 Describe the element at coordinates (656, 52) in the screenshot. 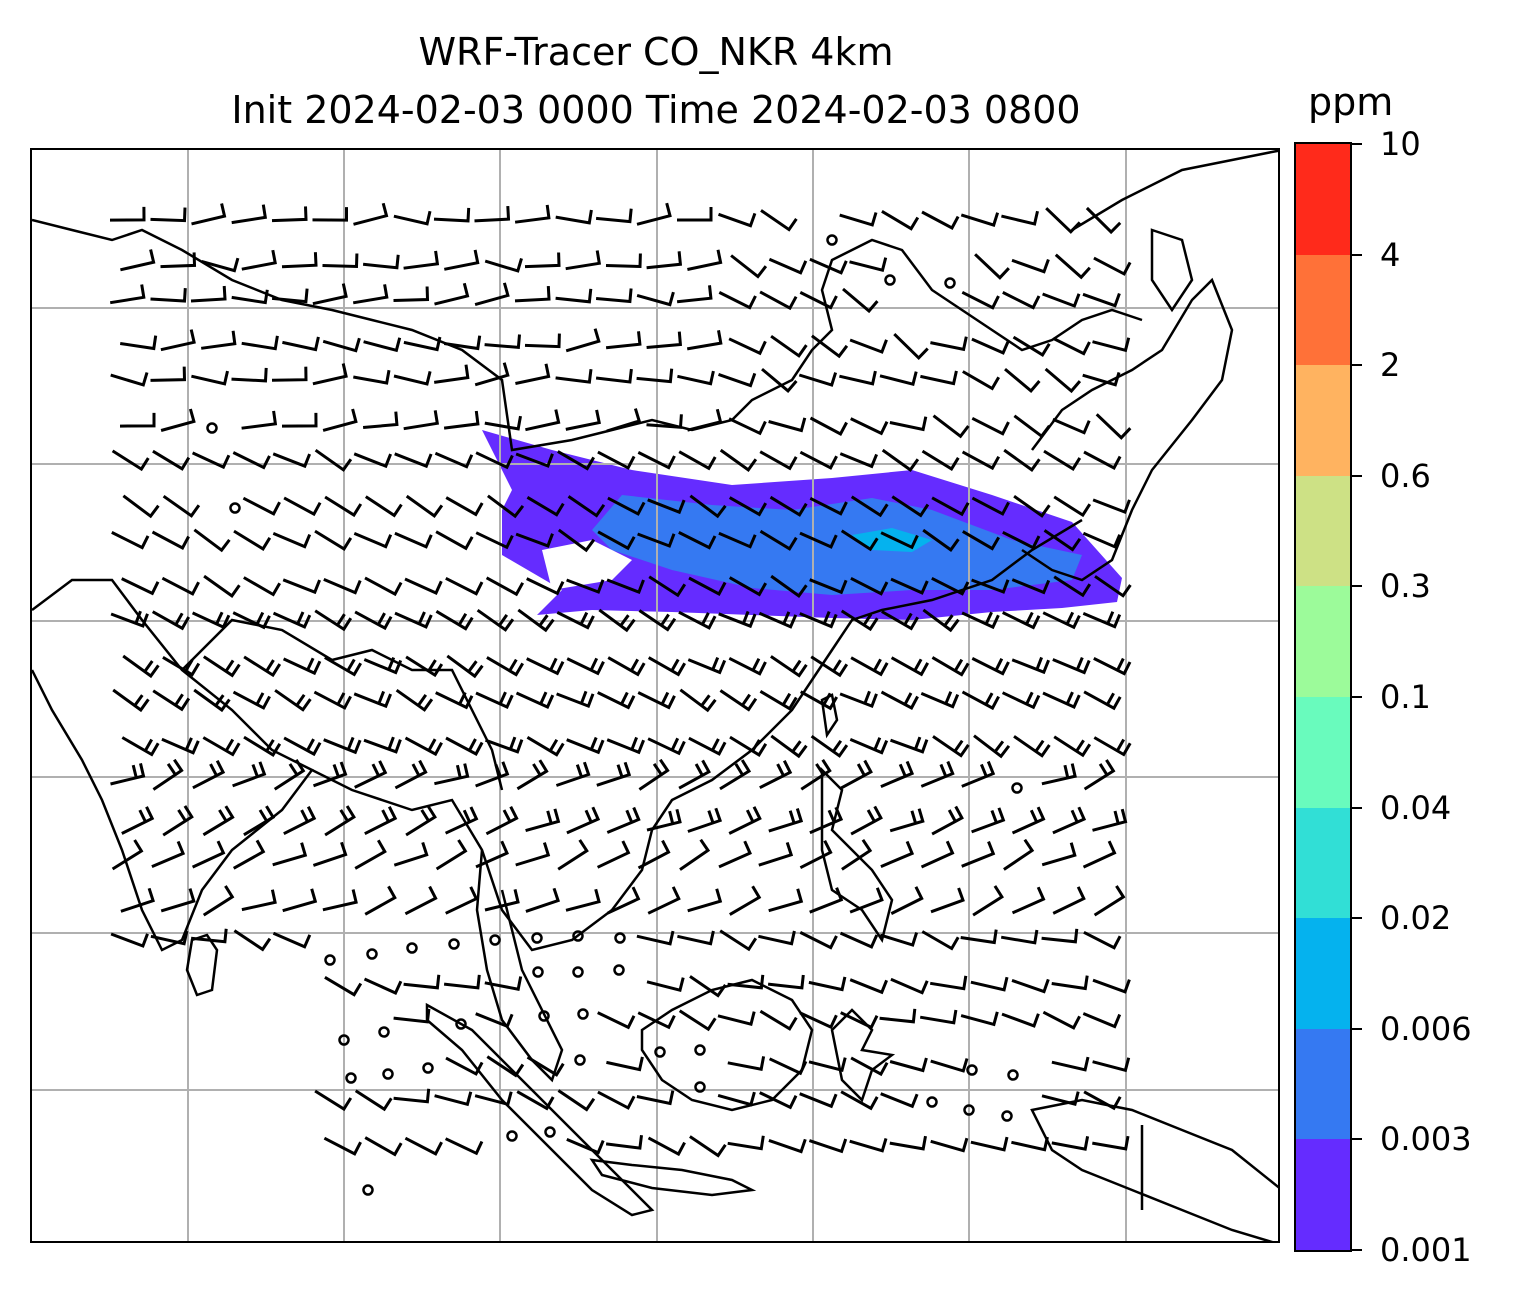

I see `map-title: WRF-Tracer CO_NKR 4km` at that location.